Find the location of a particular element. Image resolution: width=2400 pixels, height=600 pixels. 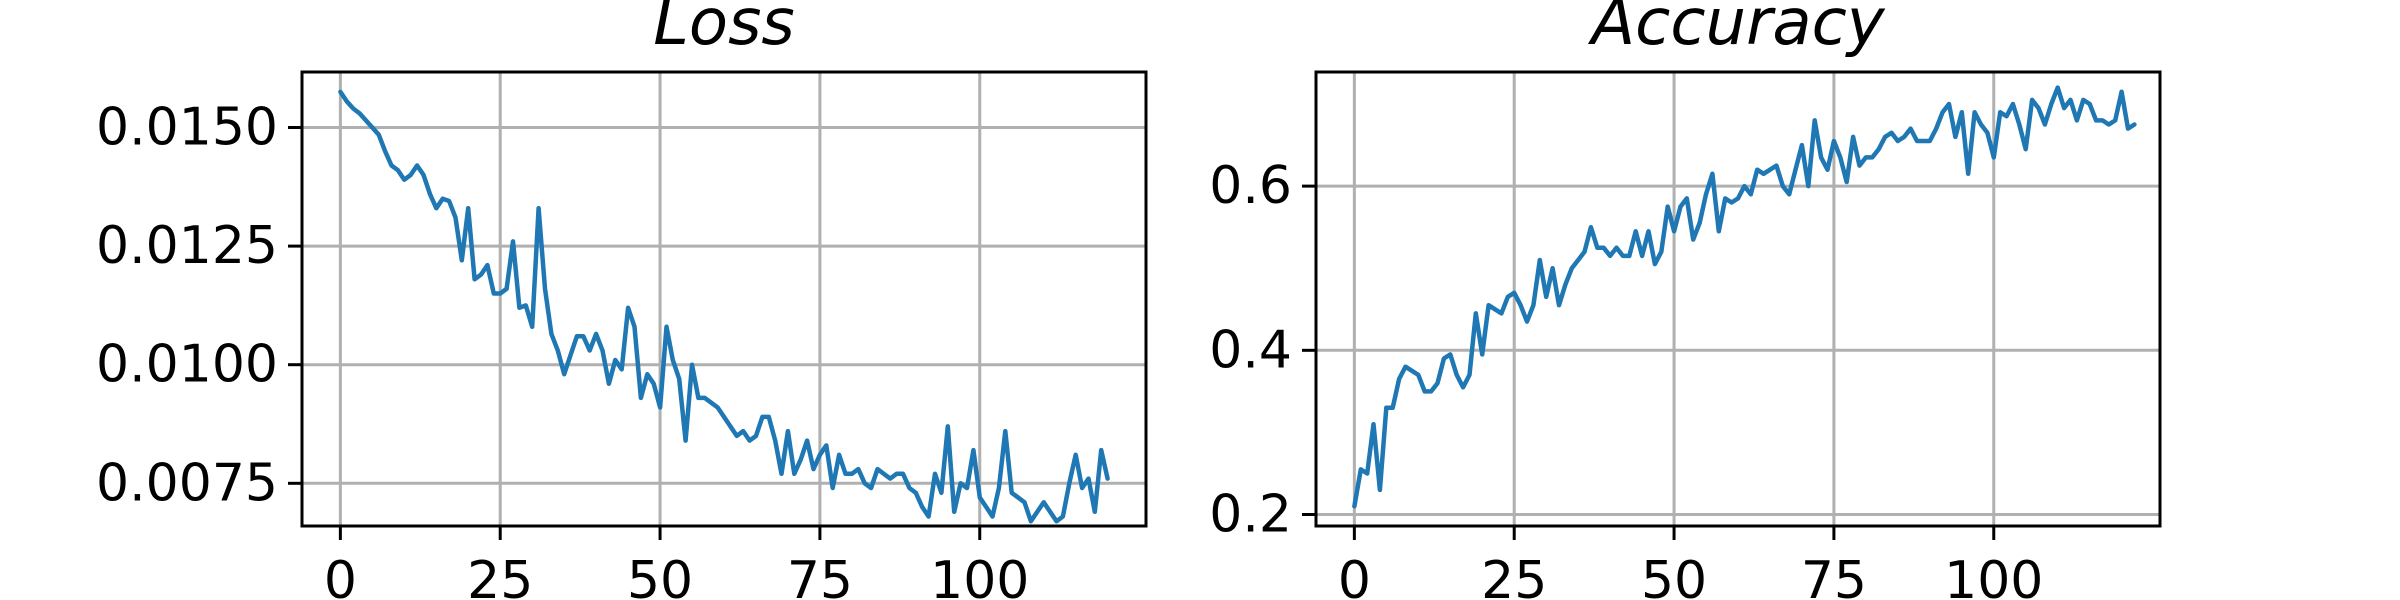

accuracy-x-tick-label: 0 is located at coordinates (1354, 575).